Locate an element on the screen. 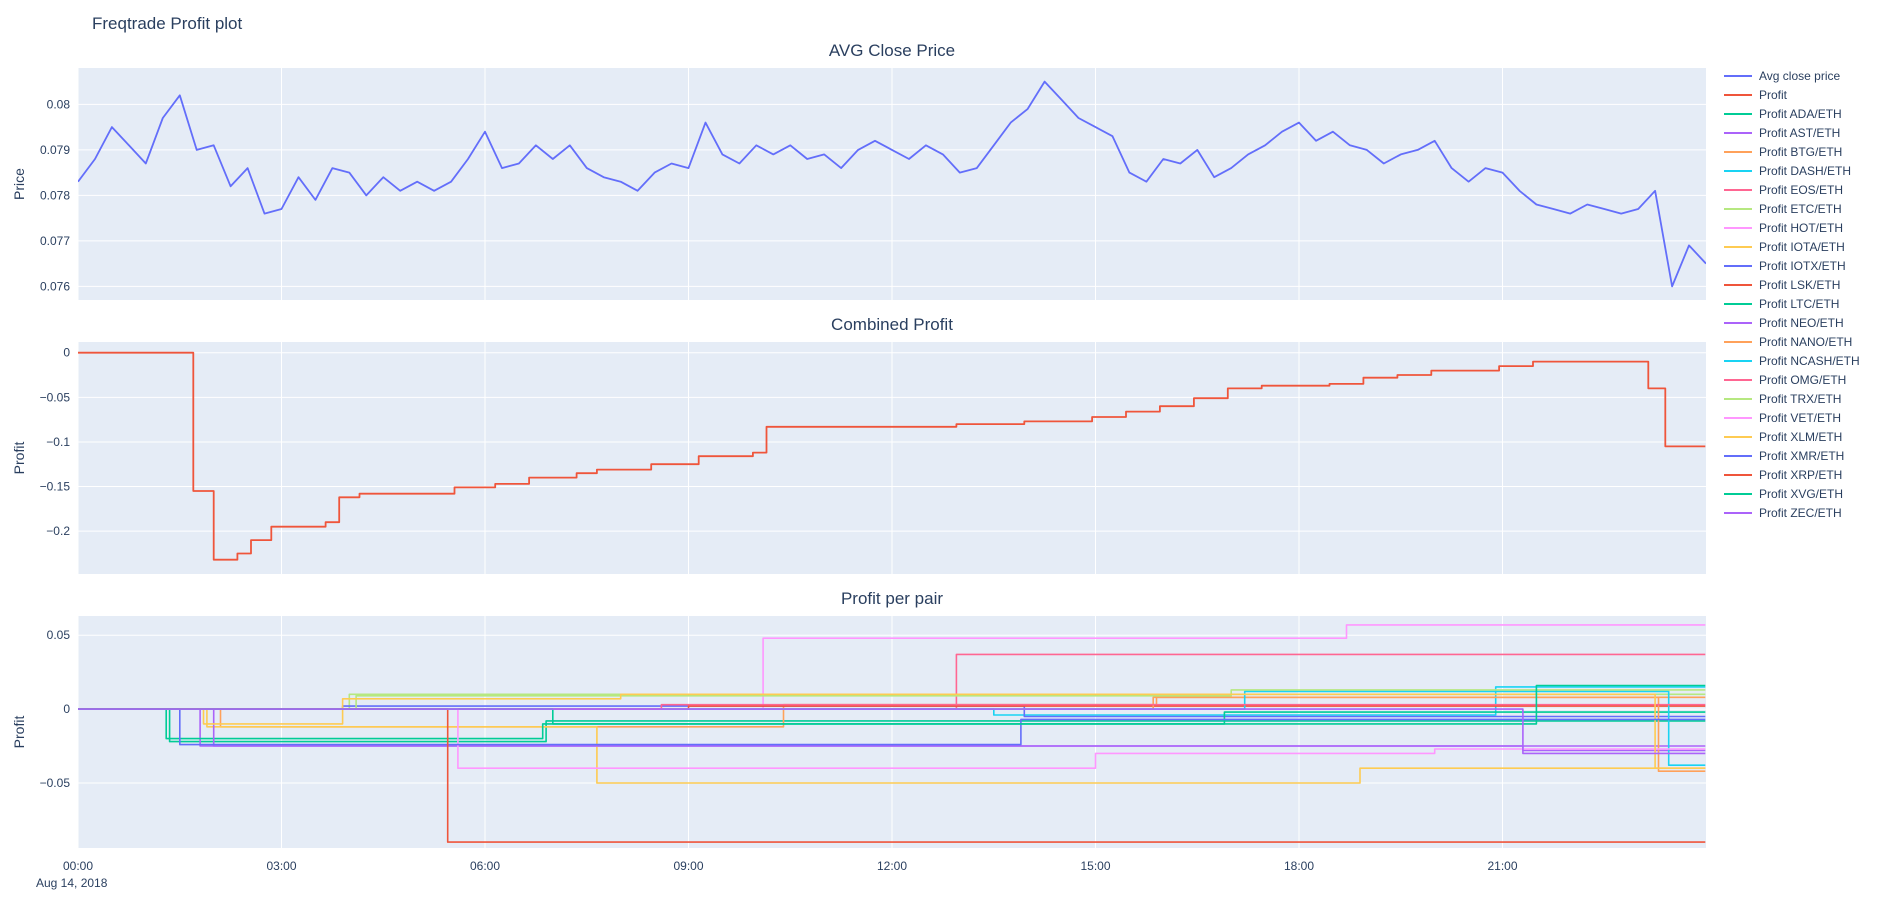 Image resolution: width=1896 pixels, height=913 pixels. series-profit-vet-eth is located at coordinates (892, 738).